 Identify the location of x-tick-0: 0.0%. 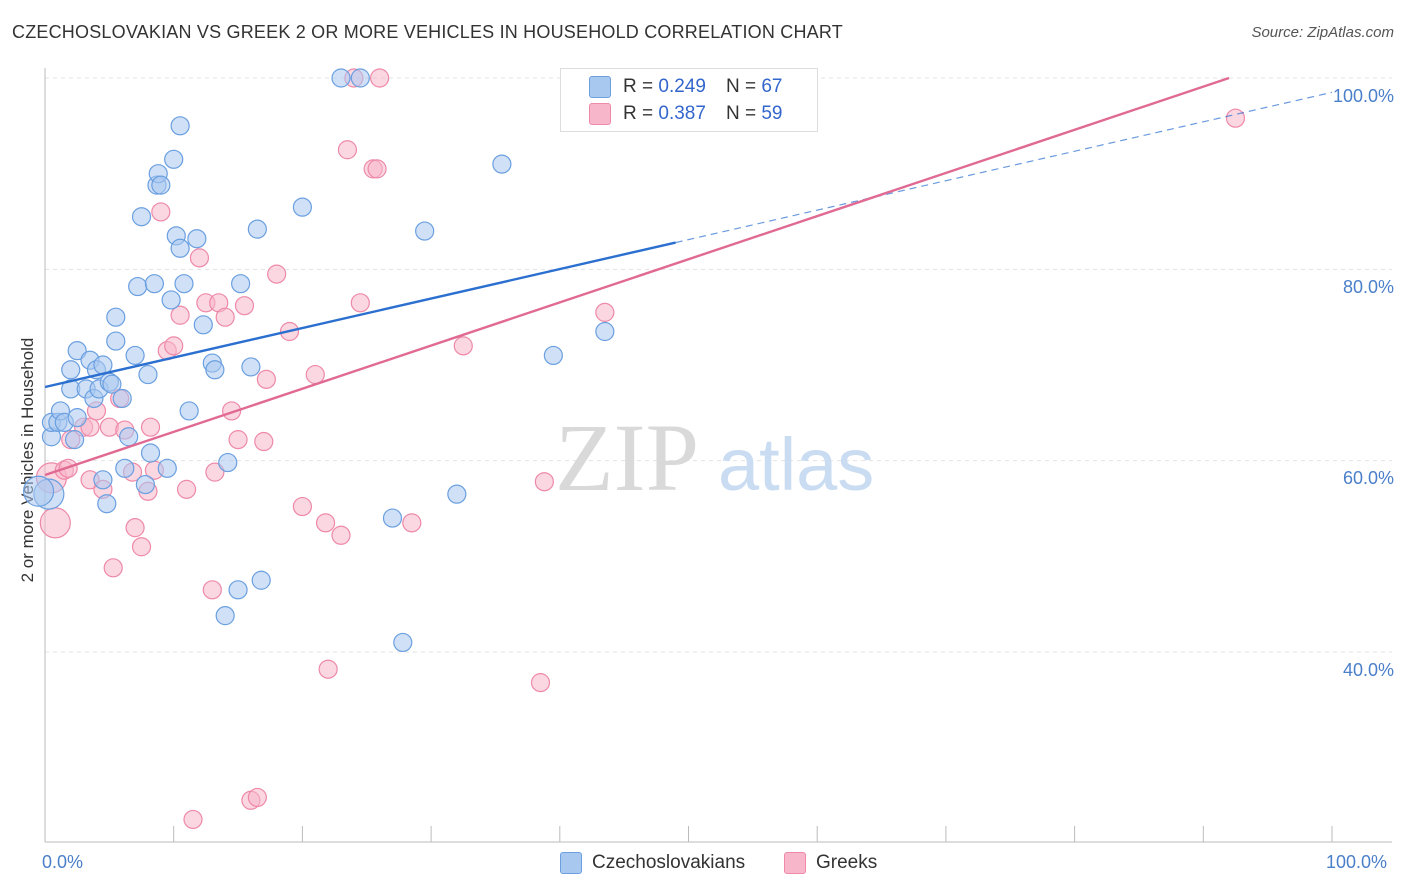
(63, 862).